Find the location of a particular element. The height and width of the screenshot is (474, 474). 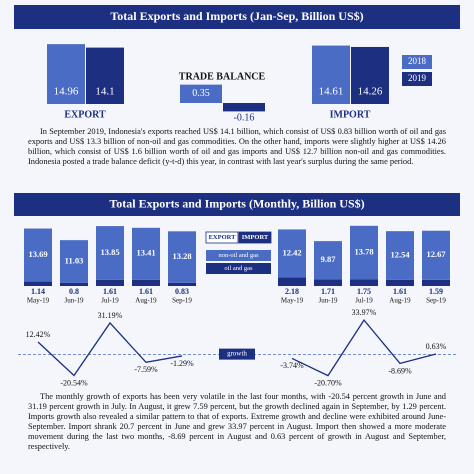

legend-label: 2019 is located at coordinates (417, 78).